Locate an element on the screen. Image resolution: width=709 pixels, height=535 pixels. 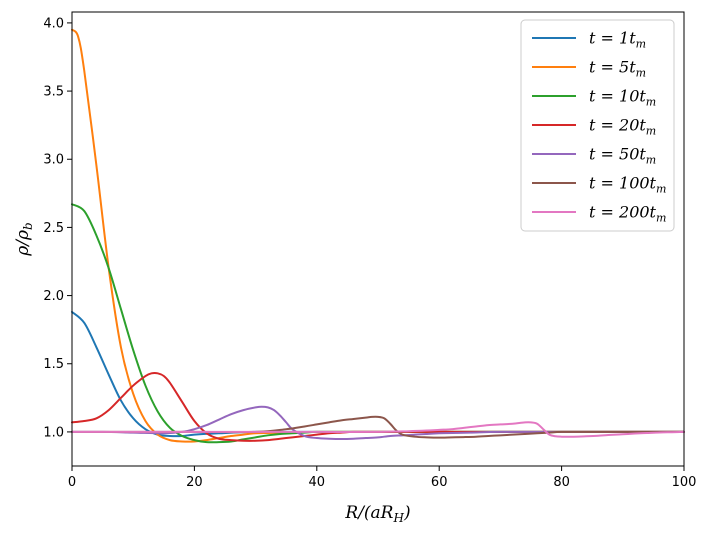
y-tick-label: 2.0 is located at coordinates (53, 296).